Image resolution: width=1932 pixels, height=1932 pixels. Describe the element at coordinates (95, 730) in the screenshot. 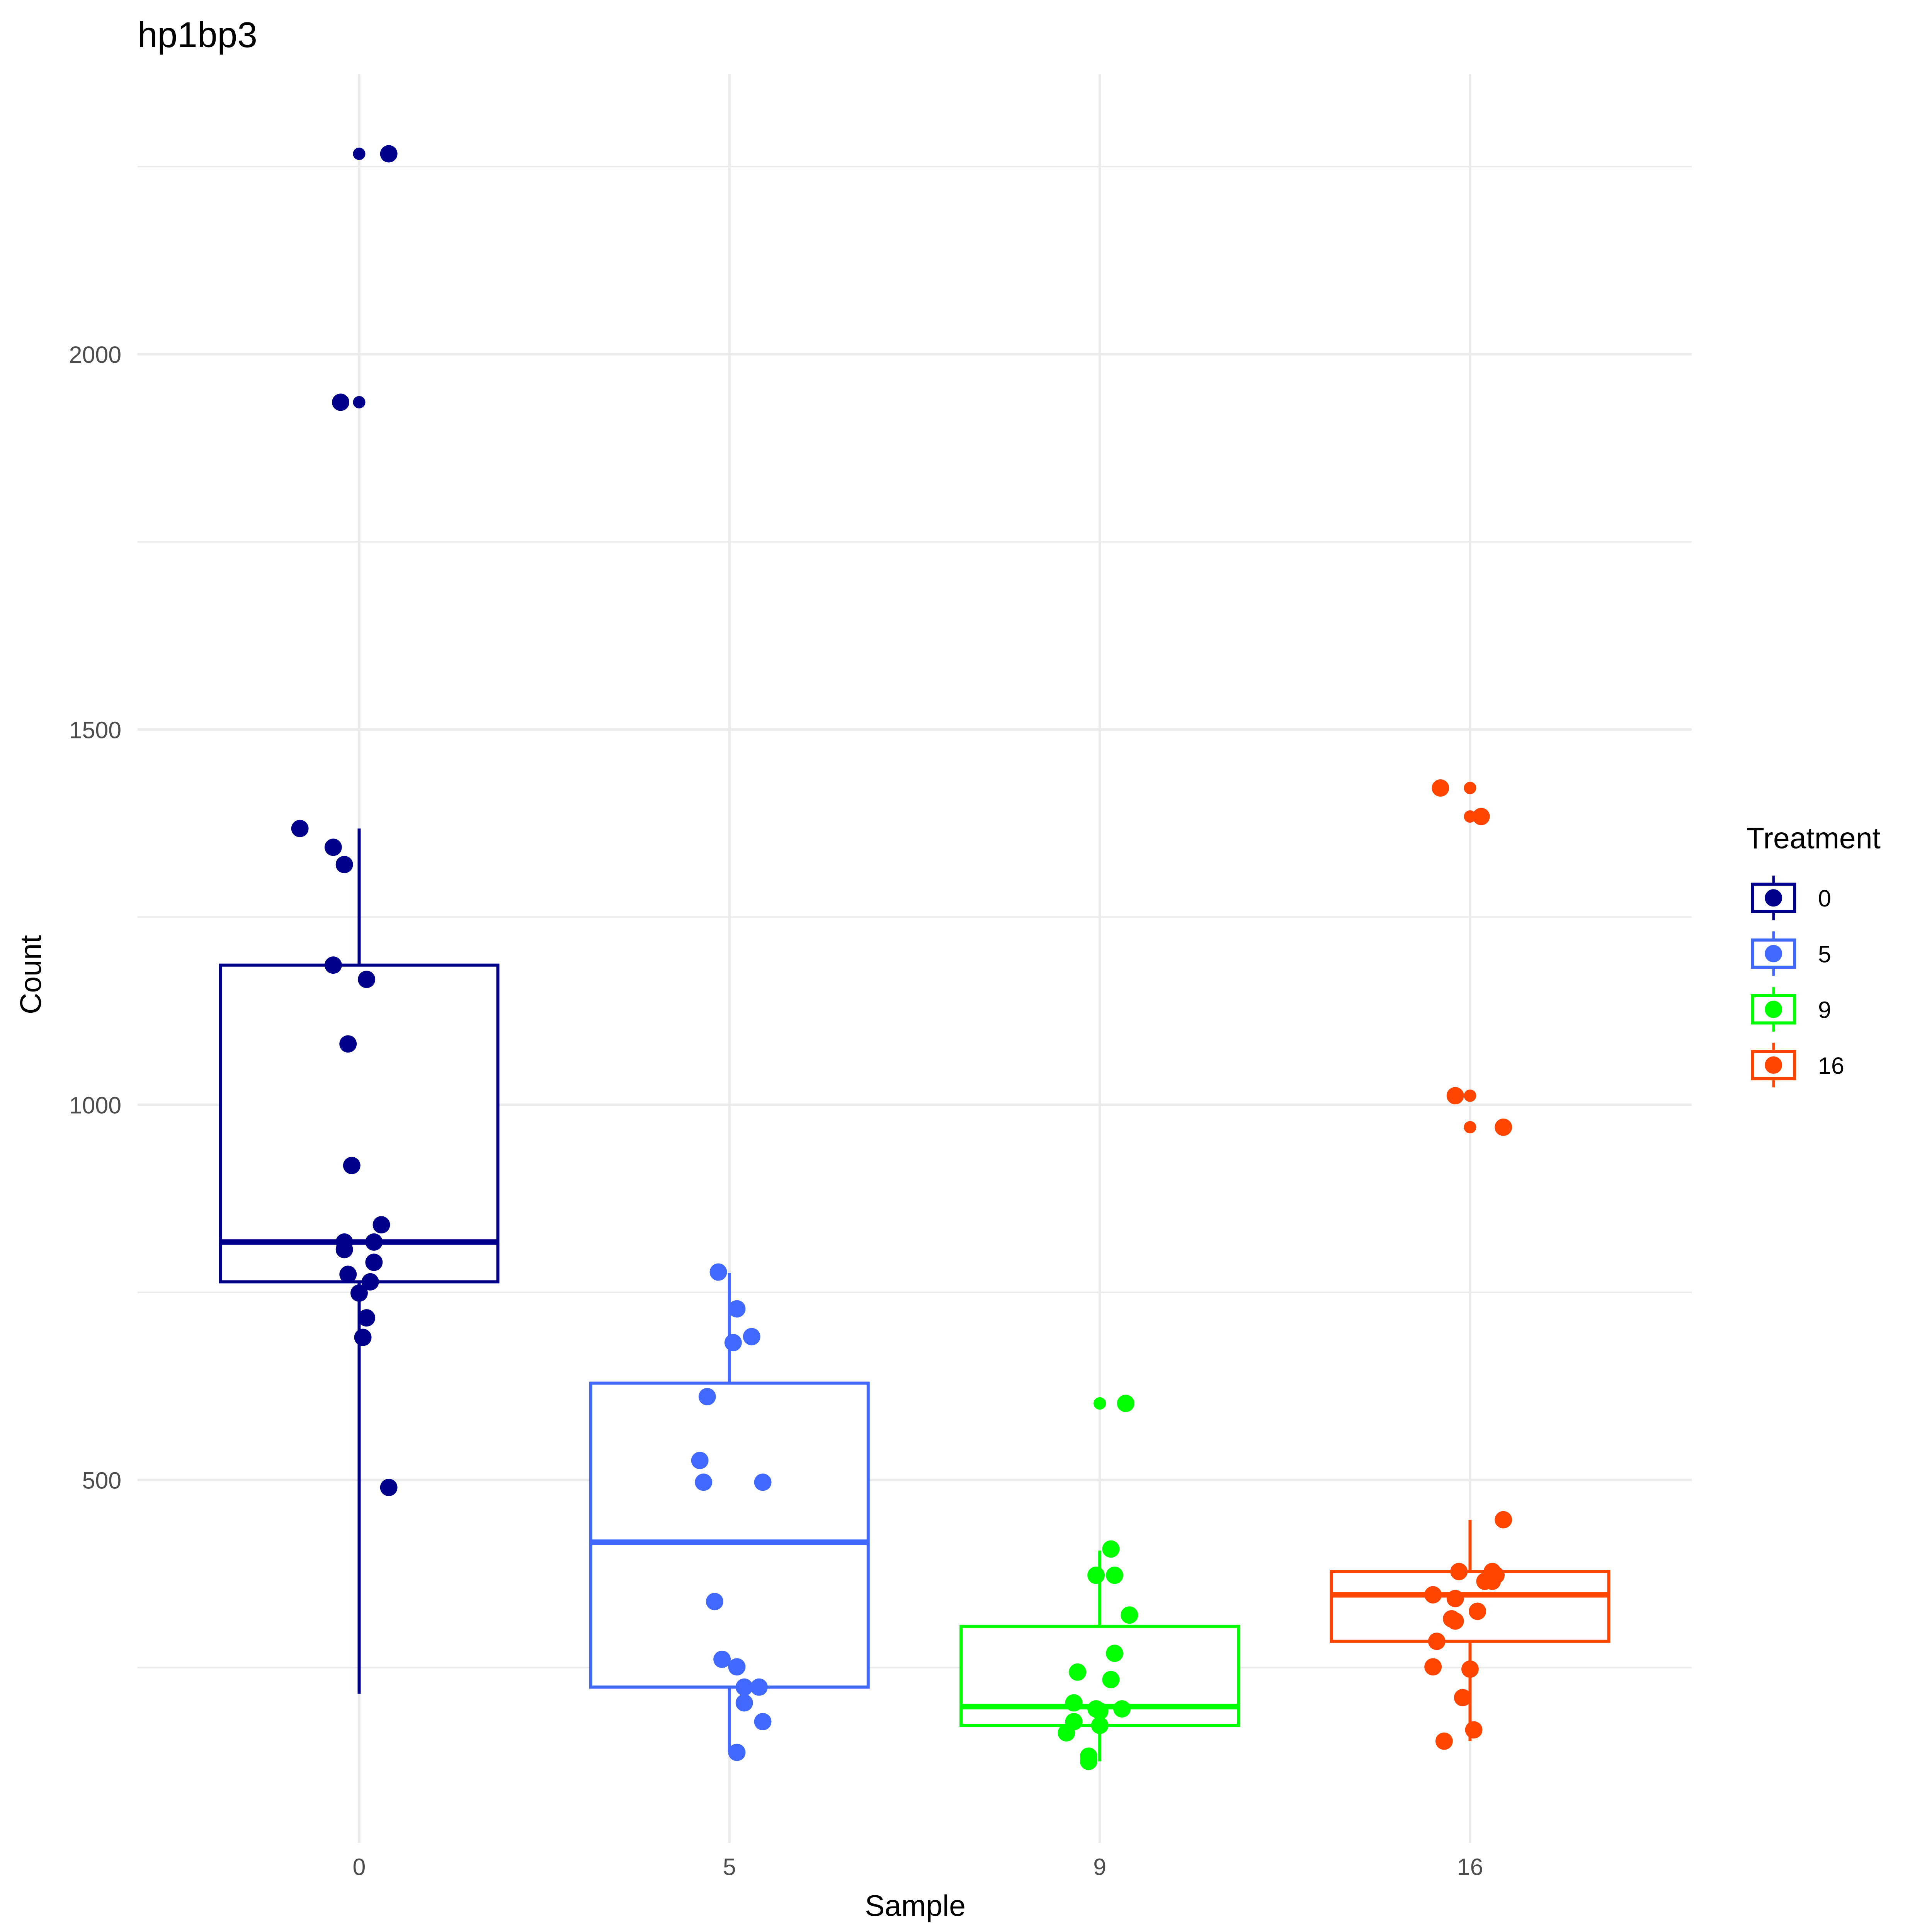

I see `y-tick-label: 1500` at that location.